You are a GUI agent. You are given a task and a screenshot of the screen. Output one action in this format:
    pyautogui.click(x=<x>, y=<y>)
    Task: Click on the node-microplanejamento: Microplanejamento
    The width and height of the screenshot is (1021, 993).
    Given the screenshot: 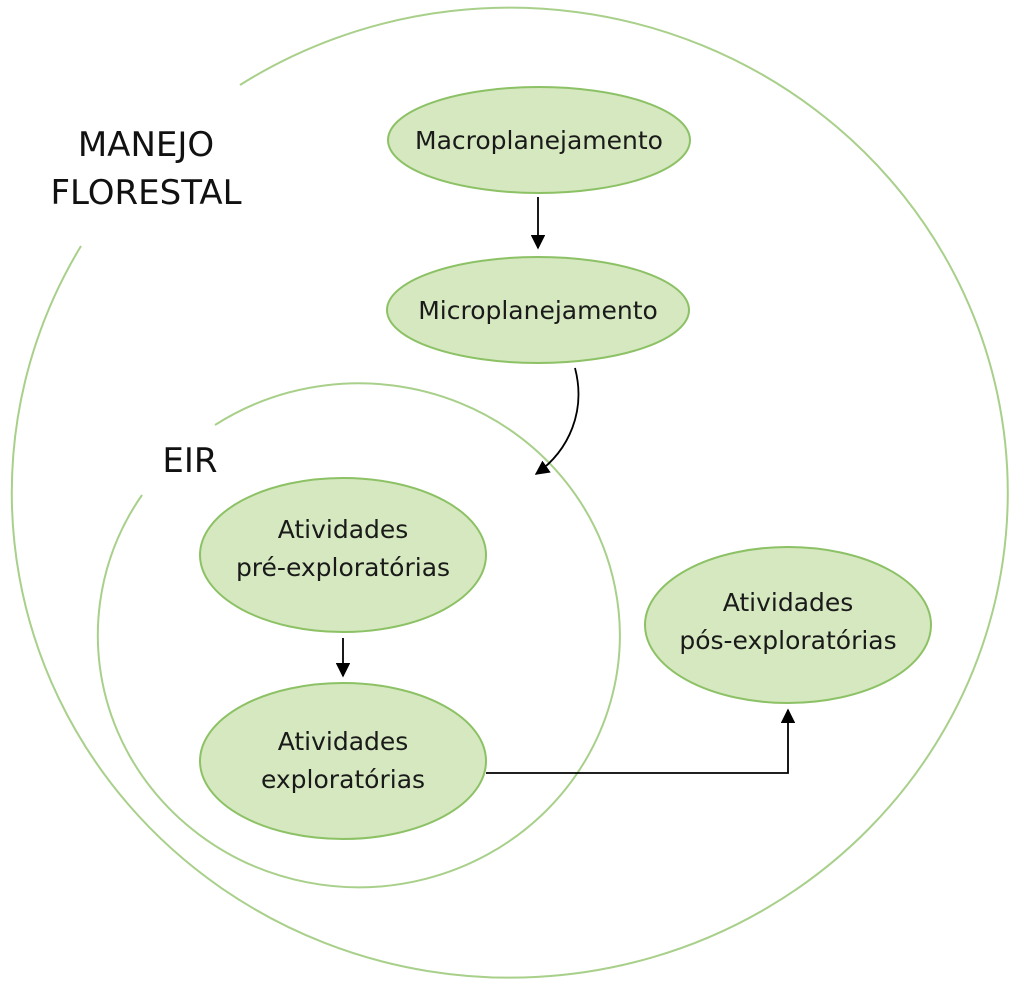 What is the action you would take?
    pyautogui.click(x=538, y=310)
    